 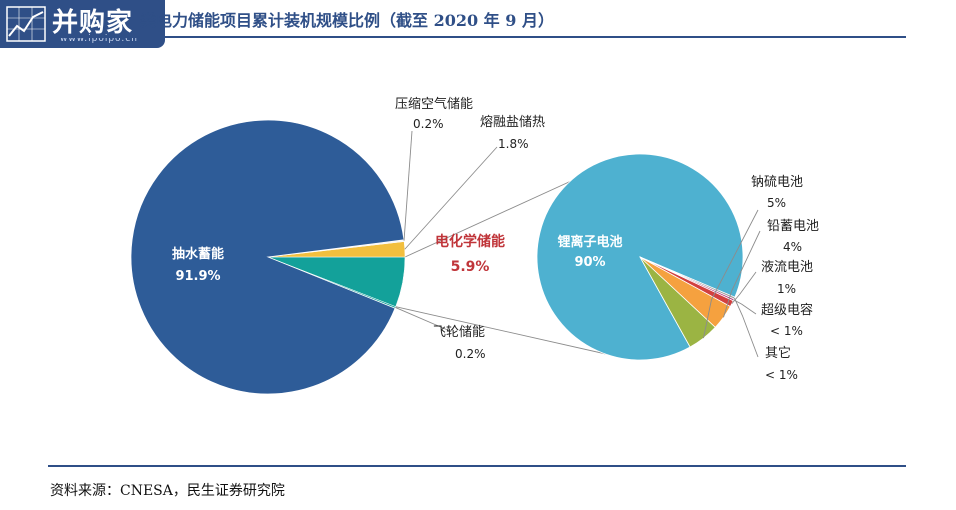 What do you see at coordinates (513, 144) in the screenshot?
I see `data-label-value: 1.8%` at bounding box center [513, 144].